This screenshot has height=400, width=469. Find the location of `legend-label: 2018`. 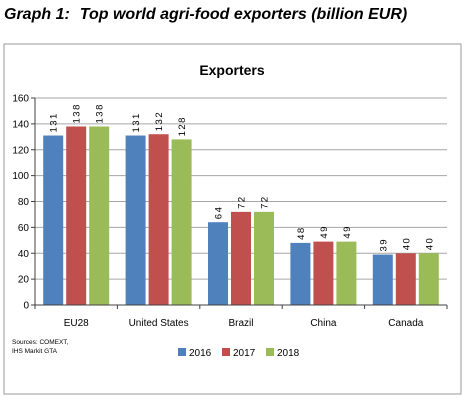

legend-label: 2018 is located at coordinates (288, 353).